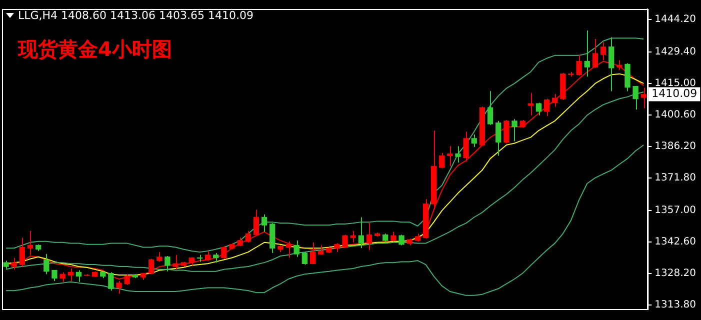 The width and height of the screenshot is (701, 320). I want to click on text: 现货黄金4小时图, so click(95, 49).